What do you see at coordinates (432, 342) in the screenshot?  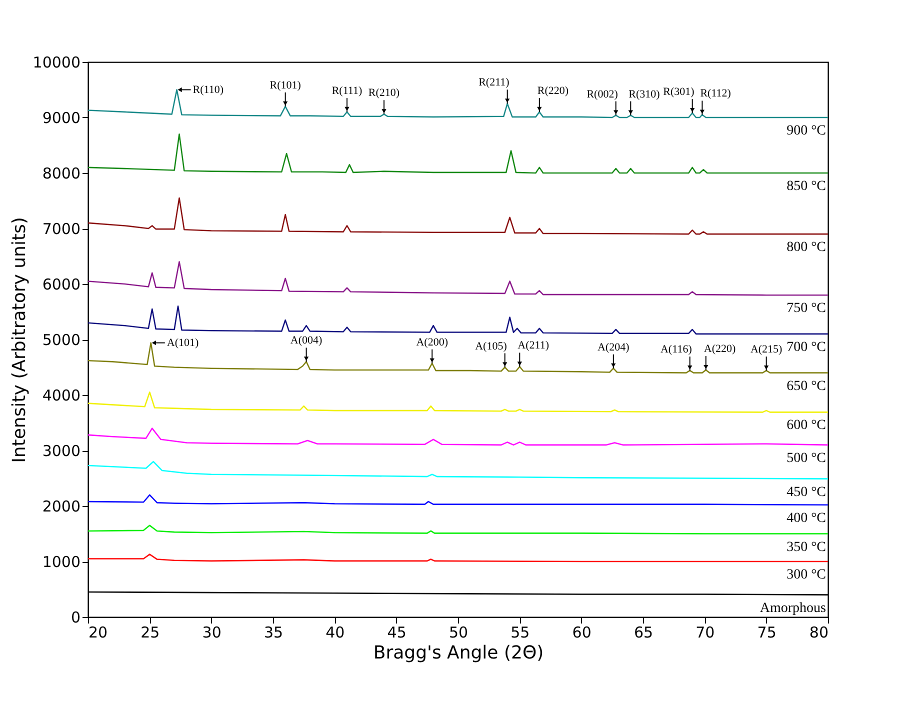 I see `annotation: A(200)` at bounding box center [432, 342].